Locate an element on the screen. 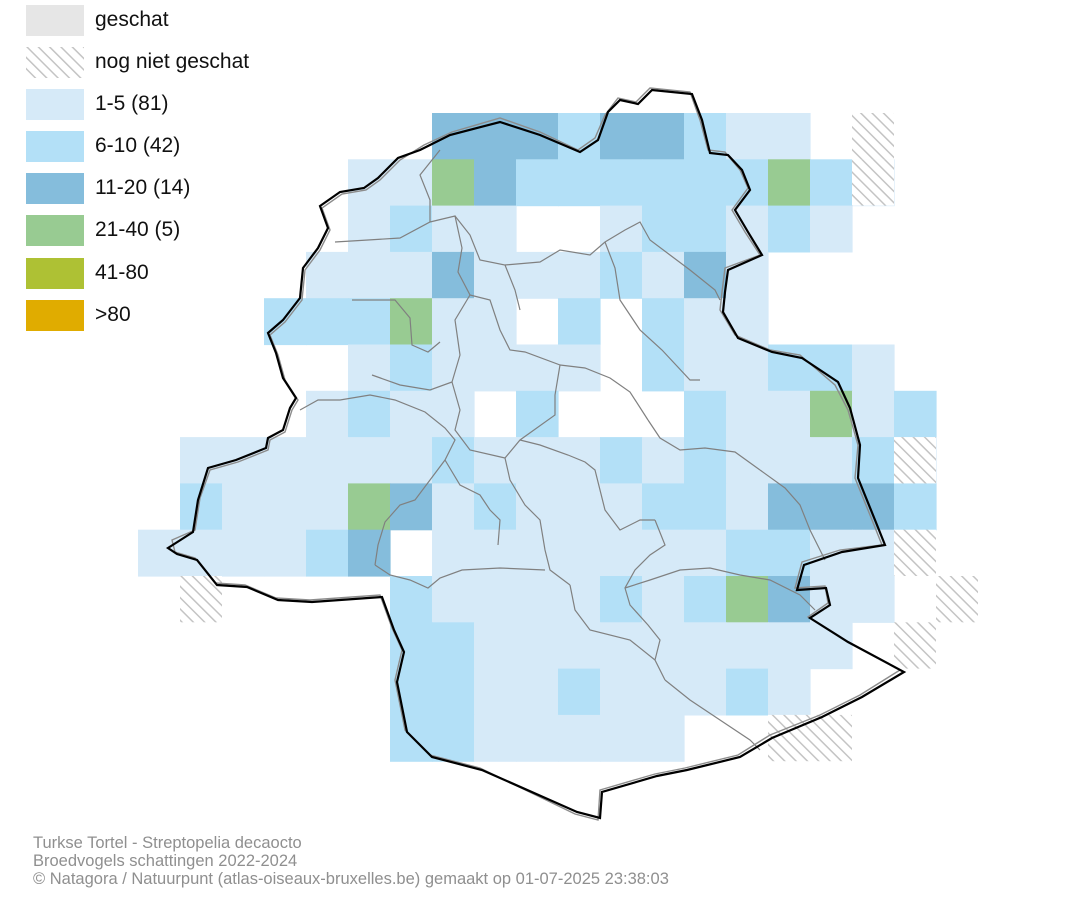  legend-label: 6-10 (42) is located at coordinates (138, 145).